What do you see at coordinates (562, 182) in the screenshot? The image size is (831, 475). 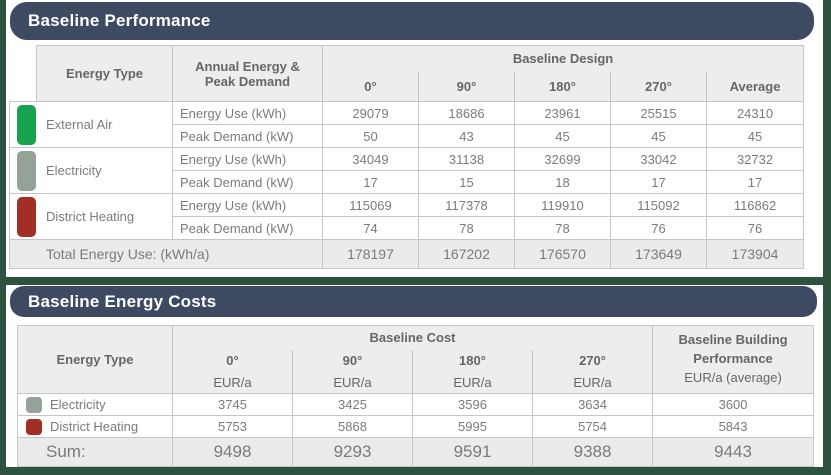 I see `value-cell: 18` at bounding box center [562, 182].